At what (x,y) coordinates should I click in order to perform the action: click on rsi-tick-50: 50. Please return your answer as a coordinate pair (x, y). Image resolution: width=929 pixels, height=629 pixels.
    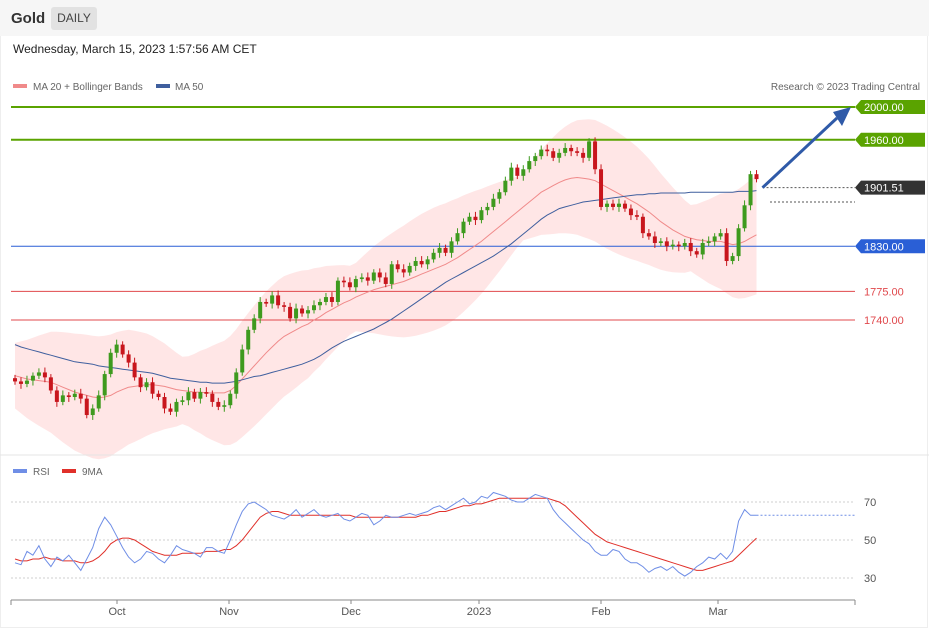
    Looking at the image, I should click on (870, 541).